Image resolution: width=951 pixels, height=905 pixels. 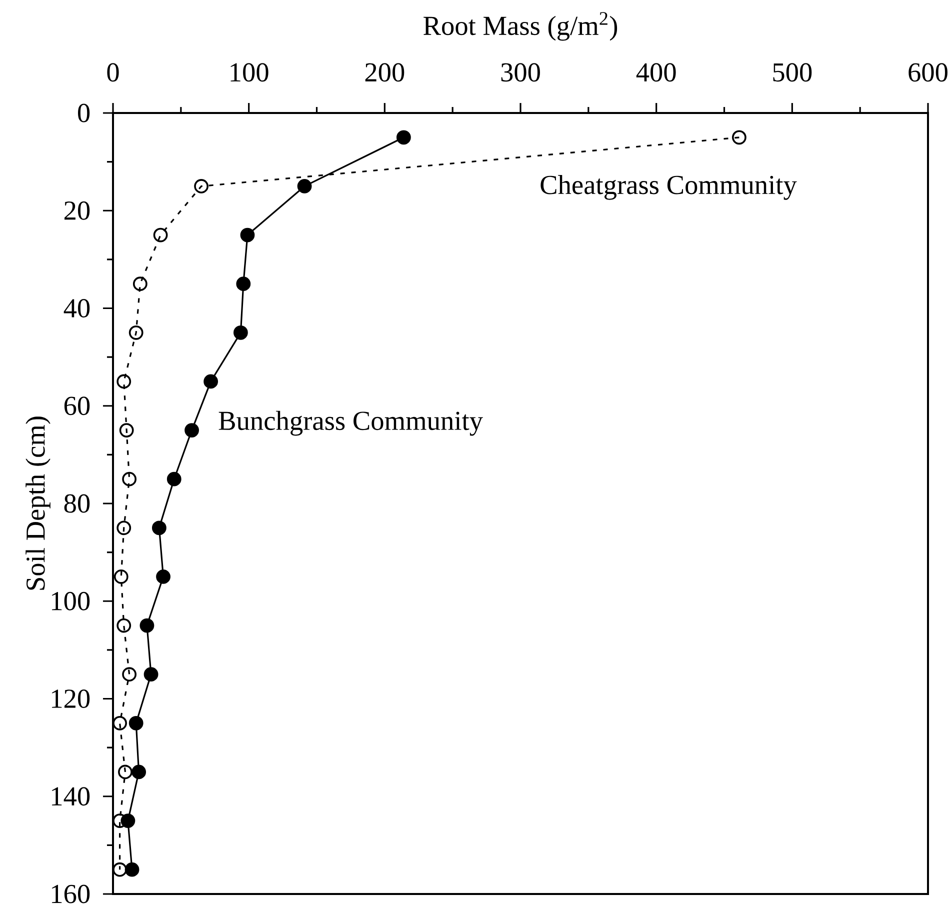 I want to click on y-tick-label: 0, so click(x=84, y=113).